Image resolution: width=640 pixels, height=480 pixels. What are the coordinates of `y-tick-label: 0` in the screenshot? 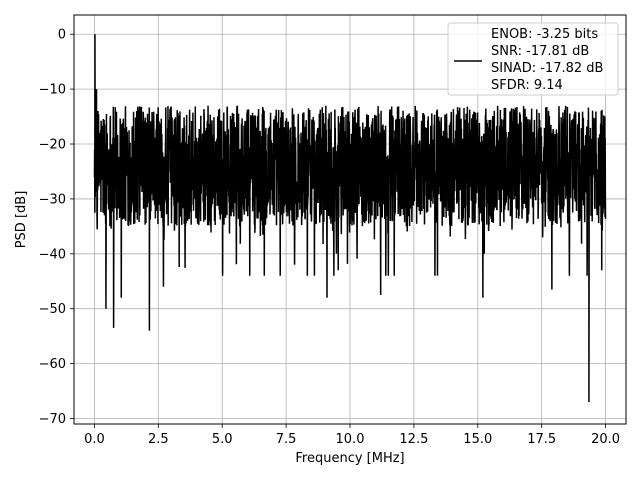 It's located at (62, 35).